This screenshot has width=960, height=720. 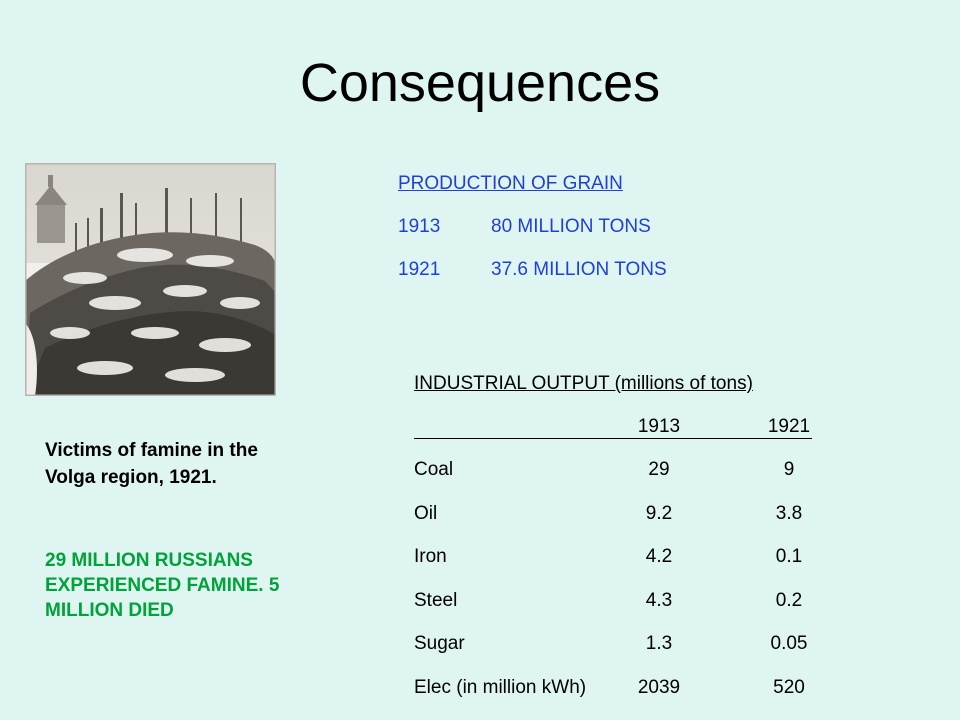 What do you see at coordinates (434, 469) in the screenshot?
I see `row-label: Coal` at bounding box center [434, 469].